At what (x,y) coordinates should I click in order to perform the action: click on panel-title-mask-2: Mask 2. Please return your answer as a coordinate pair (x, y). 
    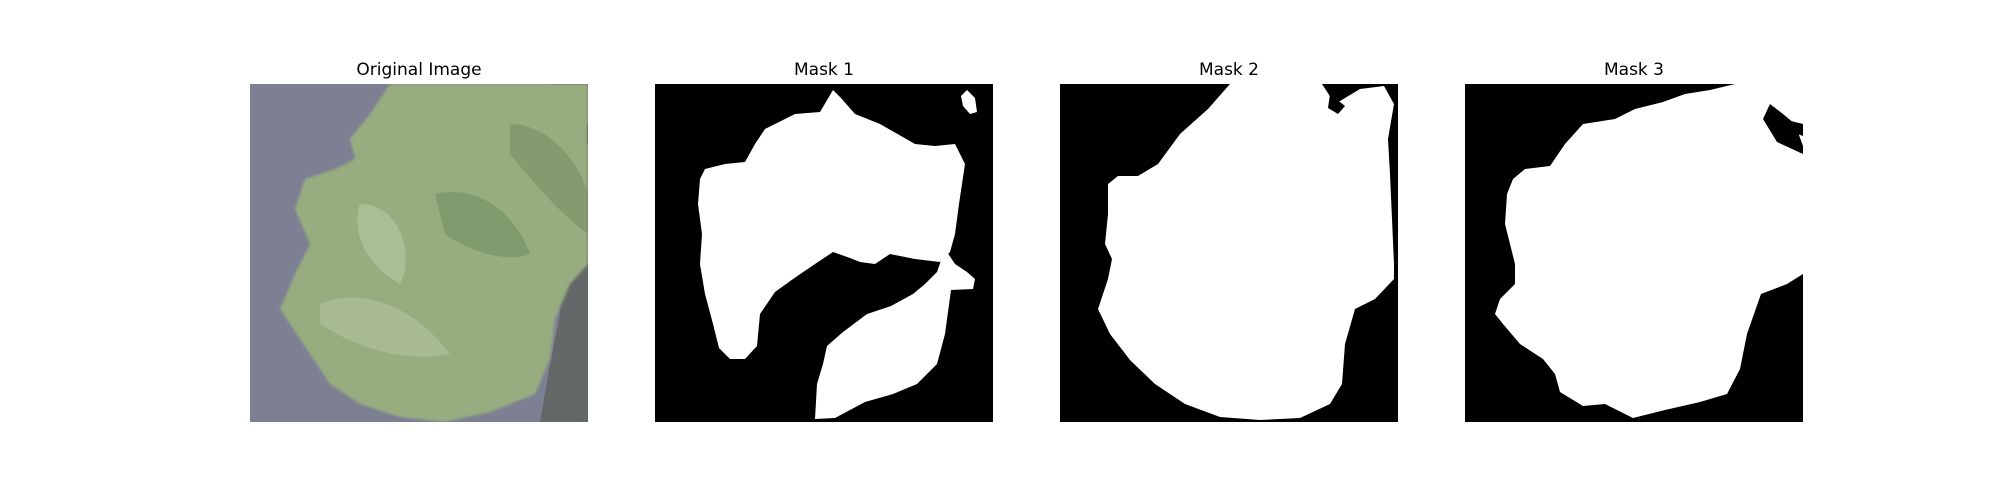
    Looking at the image, I should click on (1228, 70).